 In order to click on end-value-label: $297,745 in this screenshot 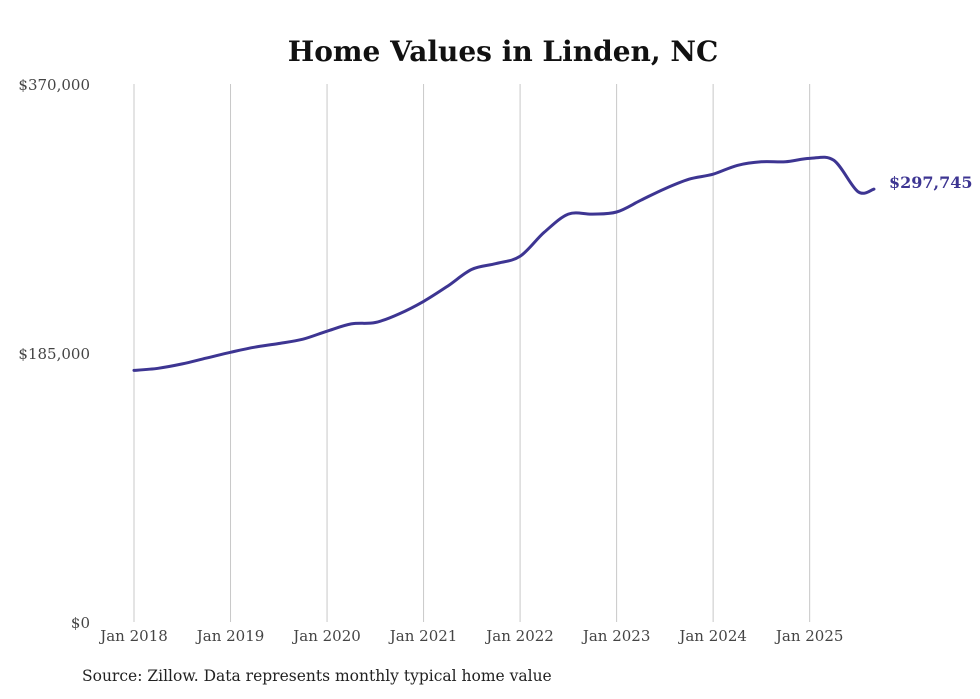, I will do `click(931, 182)`.